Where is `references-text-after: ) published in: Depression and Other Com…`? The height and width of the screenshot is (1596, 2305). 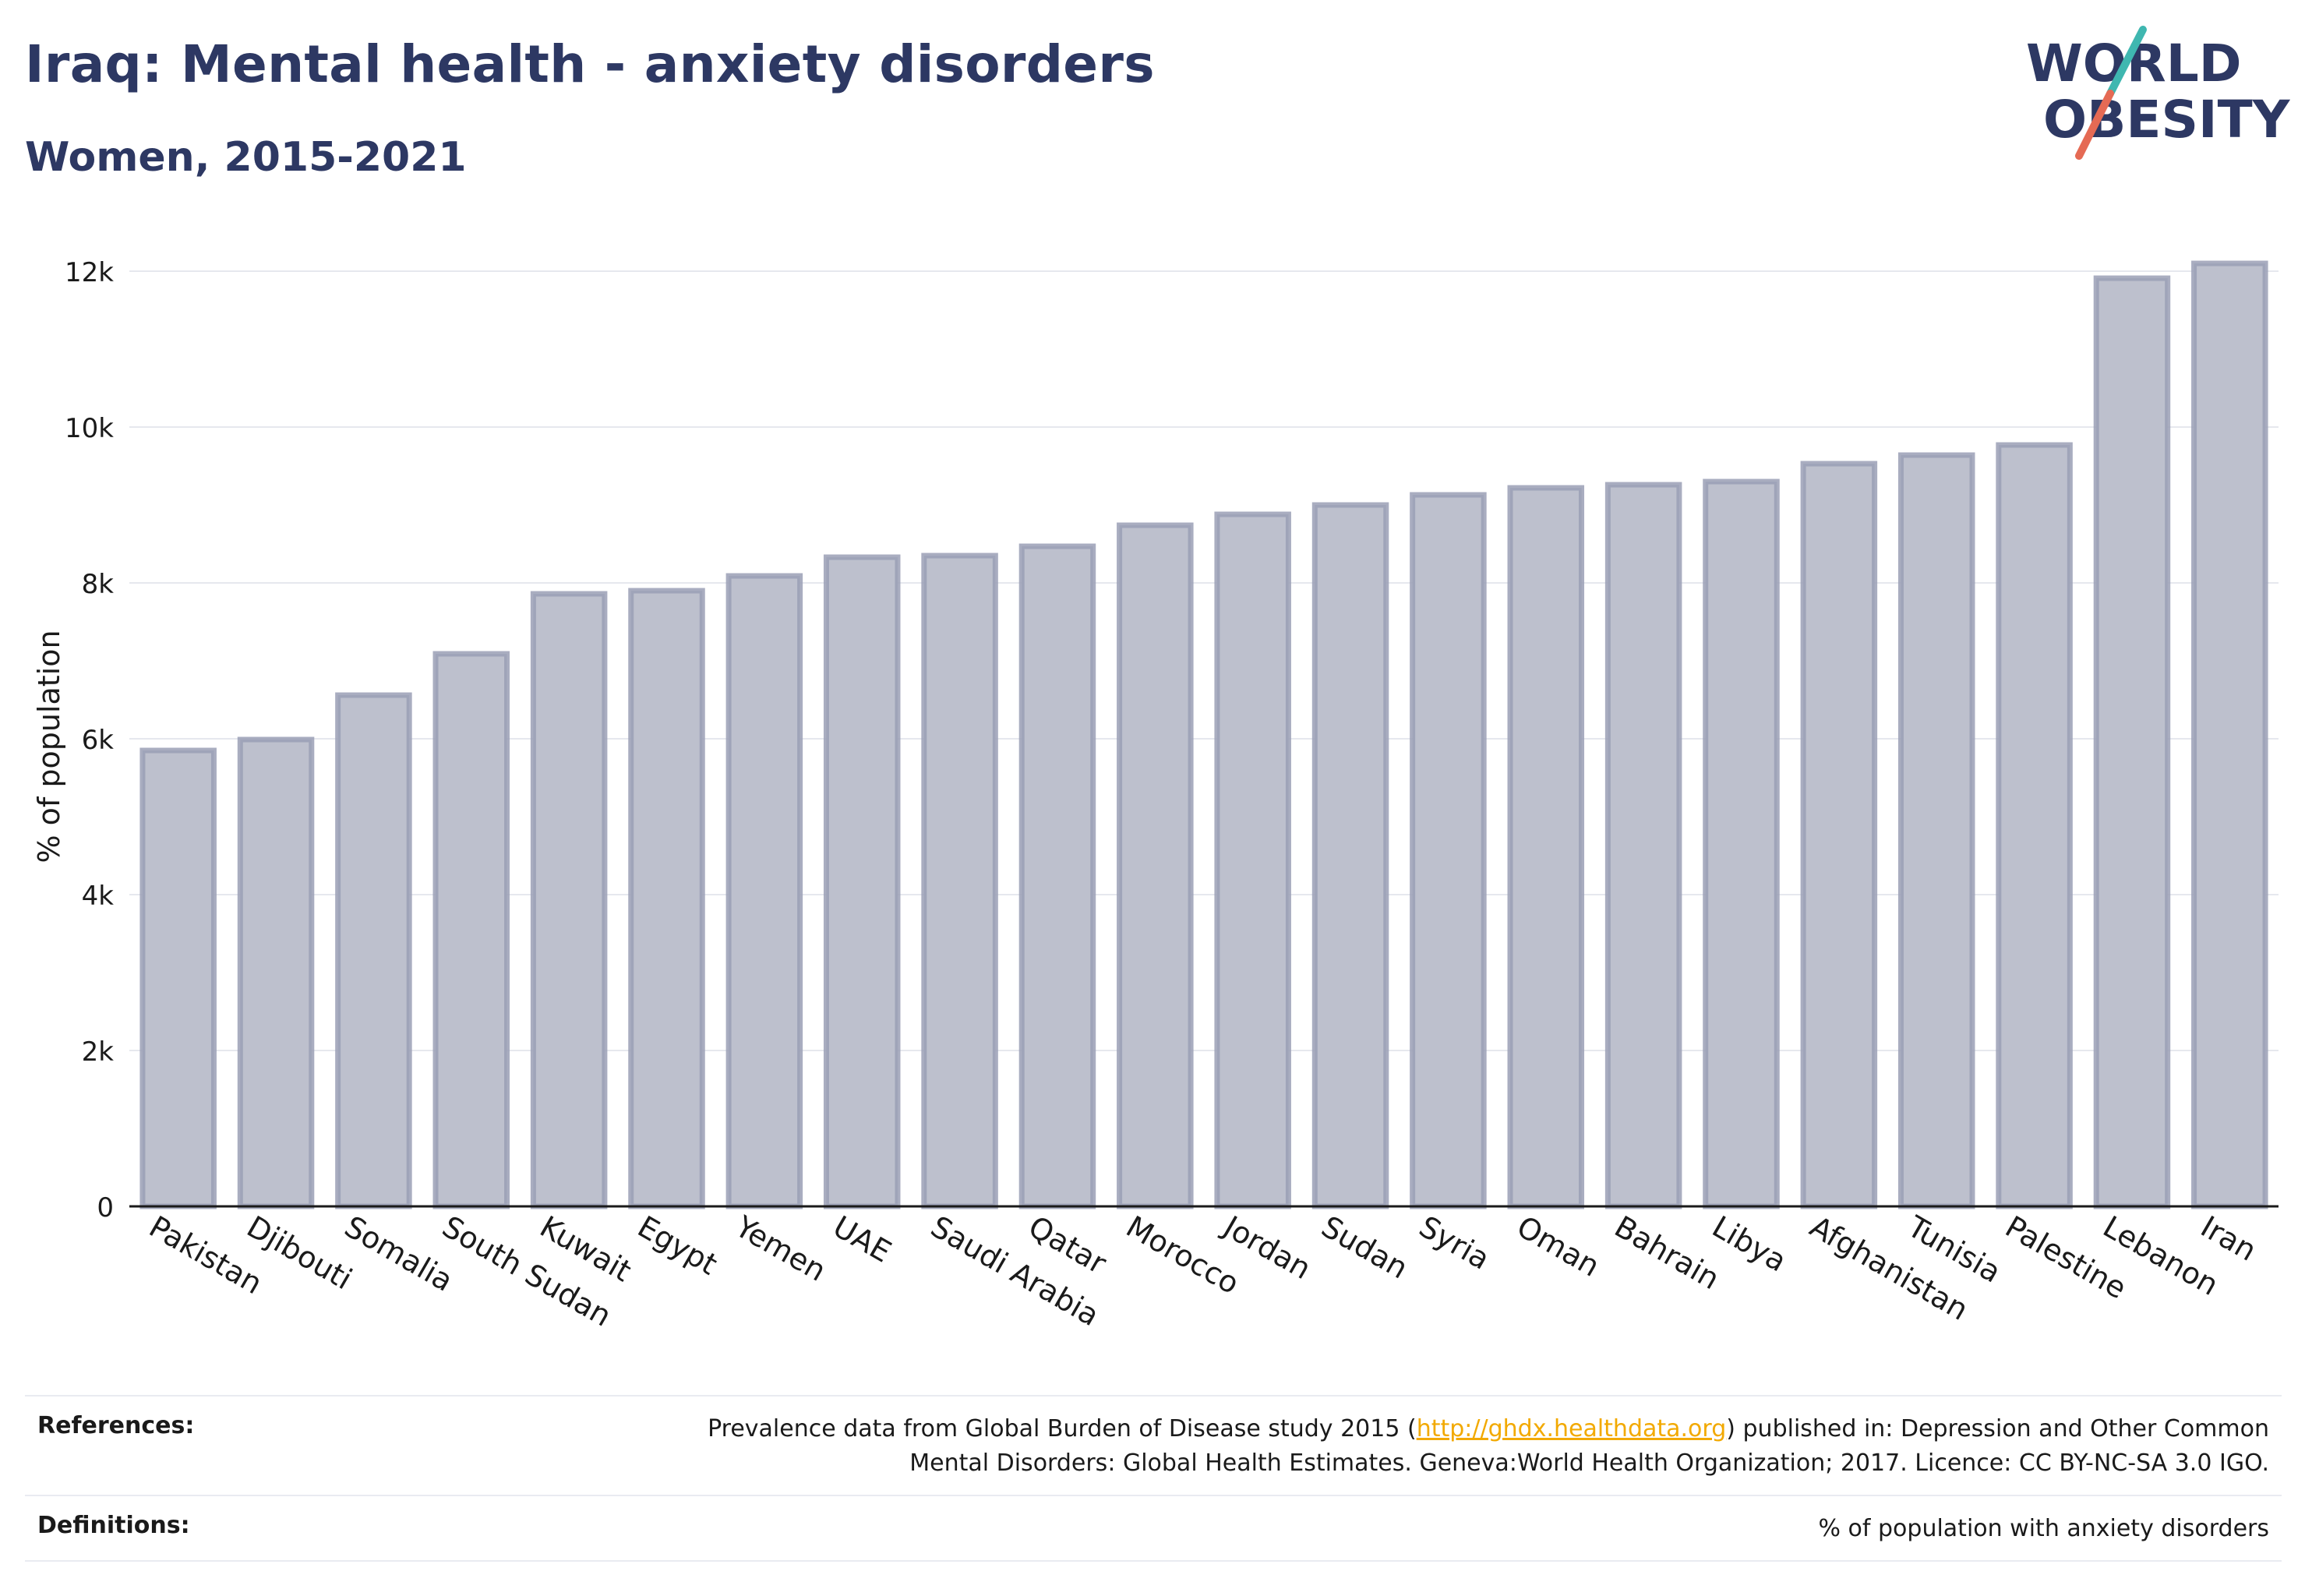
references-text-after: ) published in: Depression and Other Com… is located at coordinates (1997, 1428).